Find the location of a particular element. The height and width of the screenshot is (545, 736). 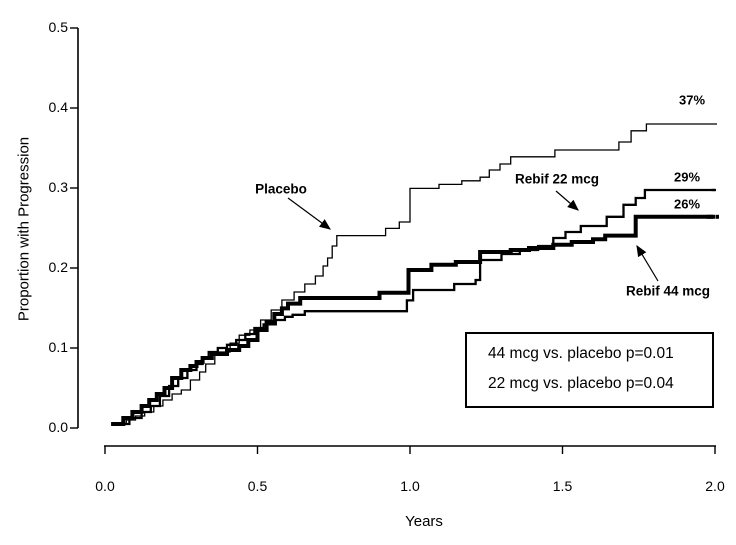

arrow-rebif-22-mcg is located at coordinates (567, 200).